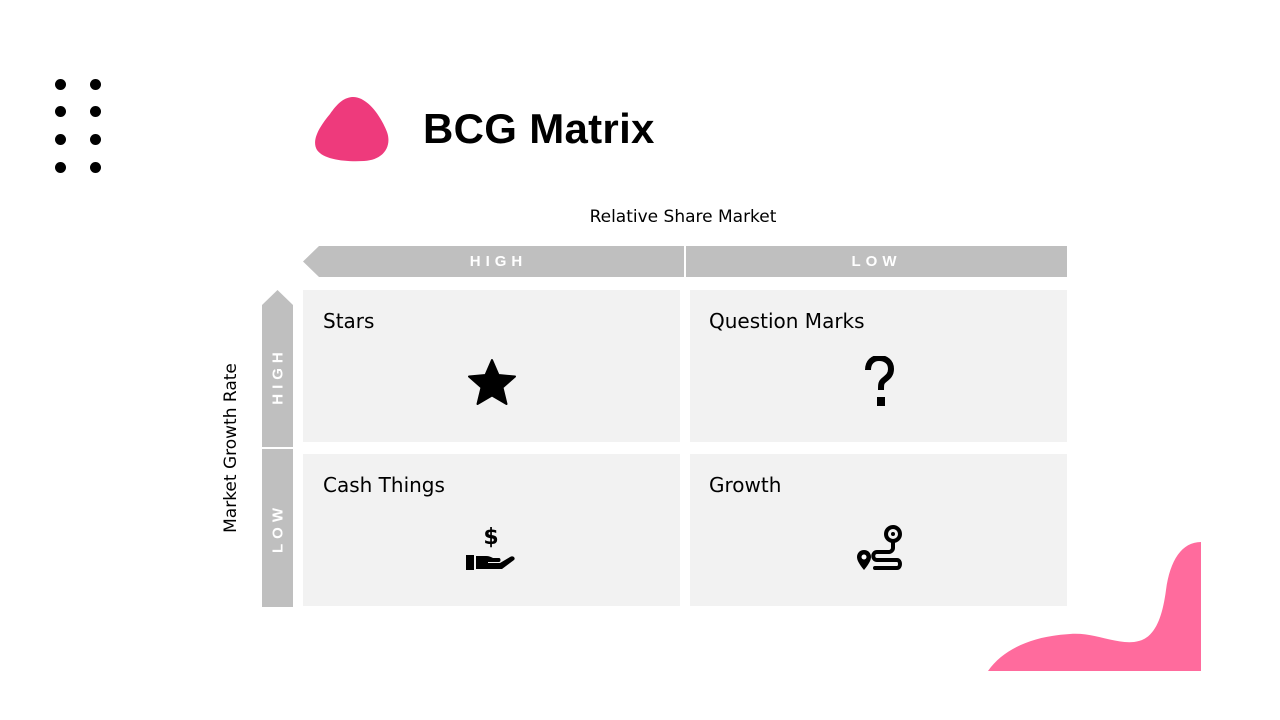 This screenshot has width=1280, height=720. I want to click on page-title: BCG Matrix, so click(539, 128).